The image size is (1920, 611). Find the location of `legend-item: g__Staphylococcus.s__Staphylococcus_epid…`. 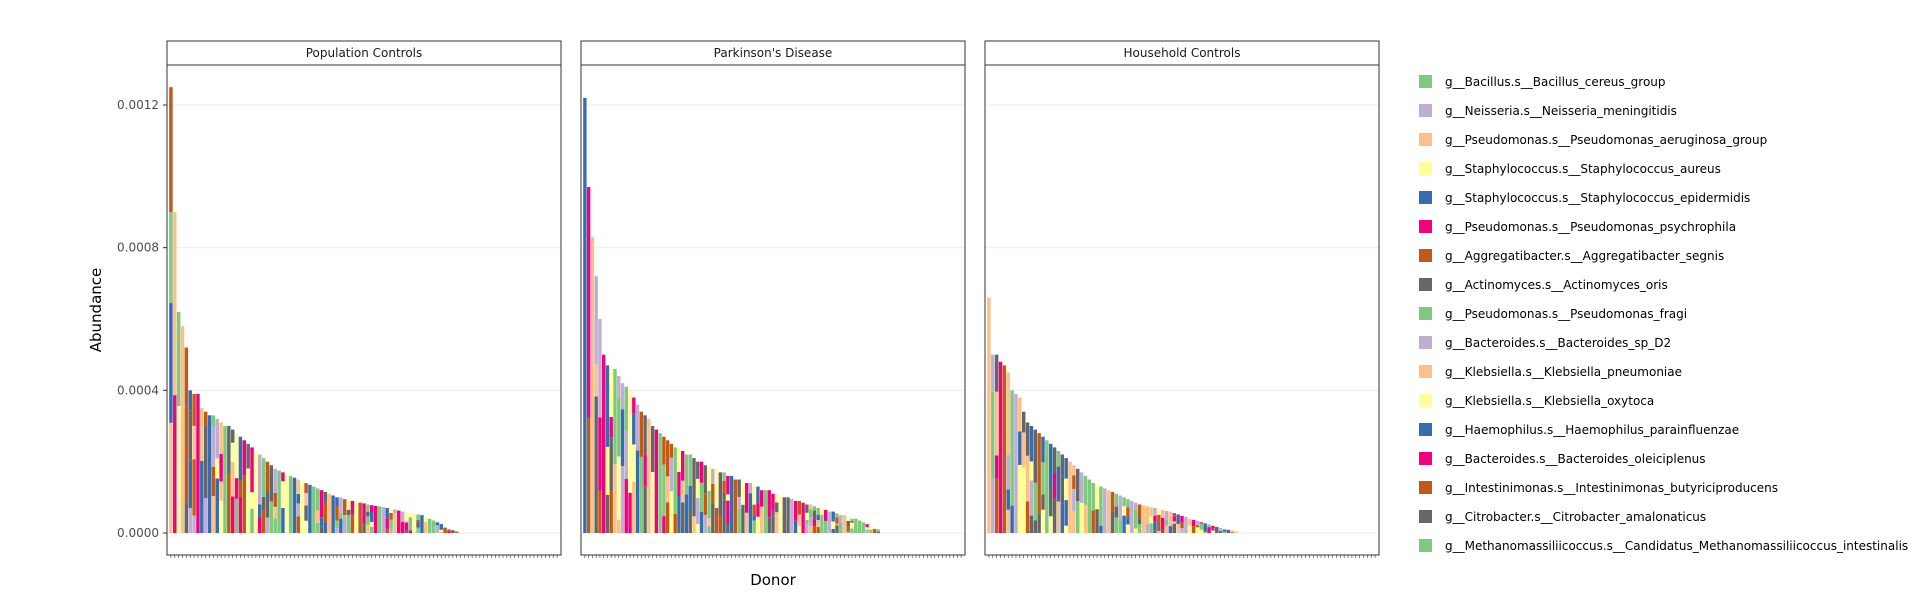

legend-item: g__Staphylococcus.s__Staphylococcus_epid… is located at coordinates (1584, 198).